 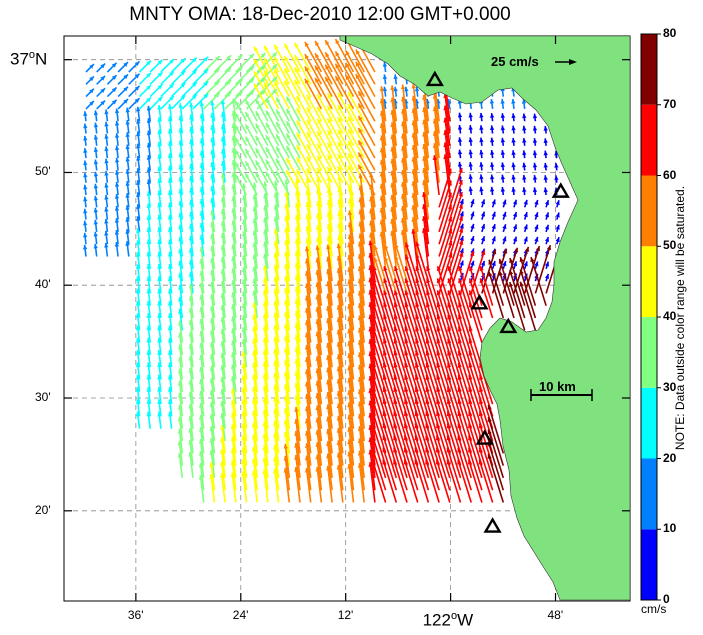 I want to click on lat-tick-label: 50', so click(x=43, y=171).